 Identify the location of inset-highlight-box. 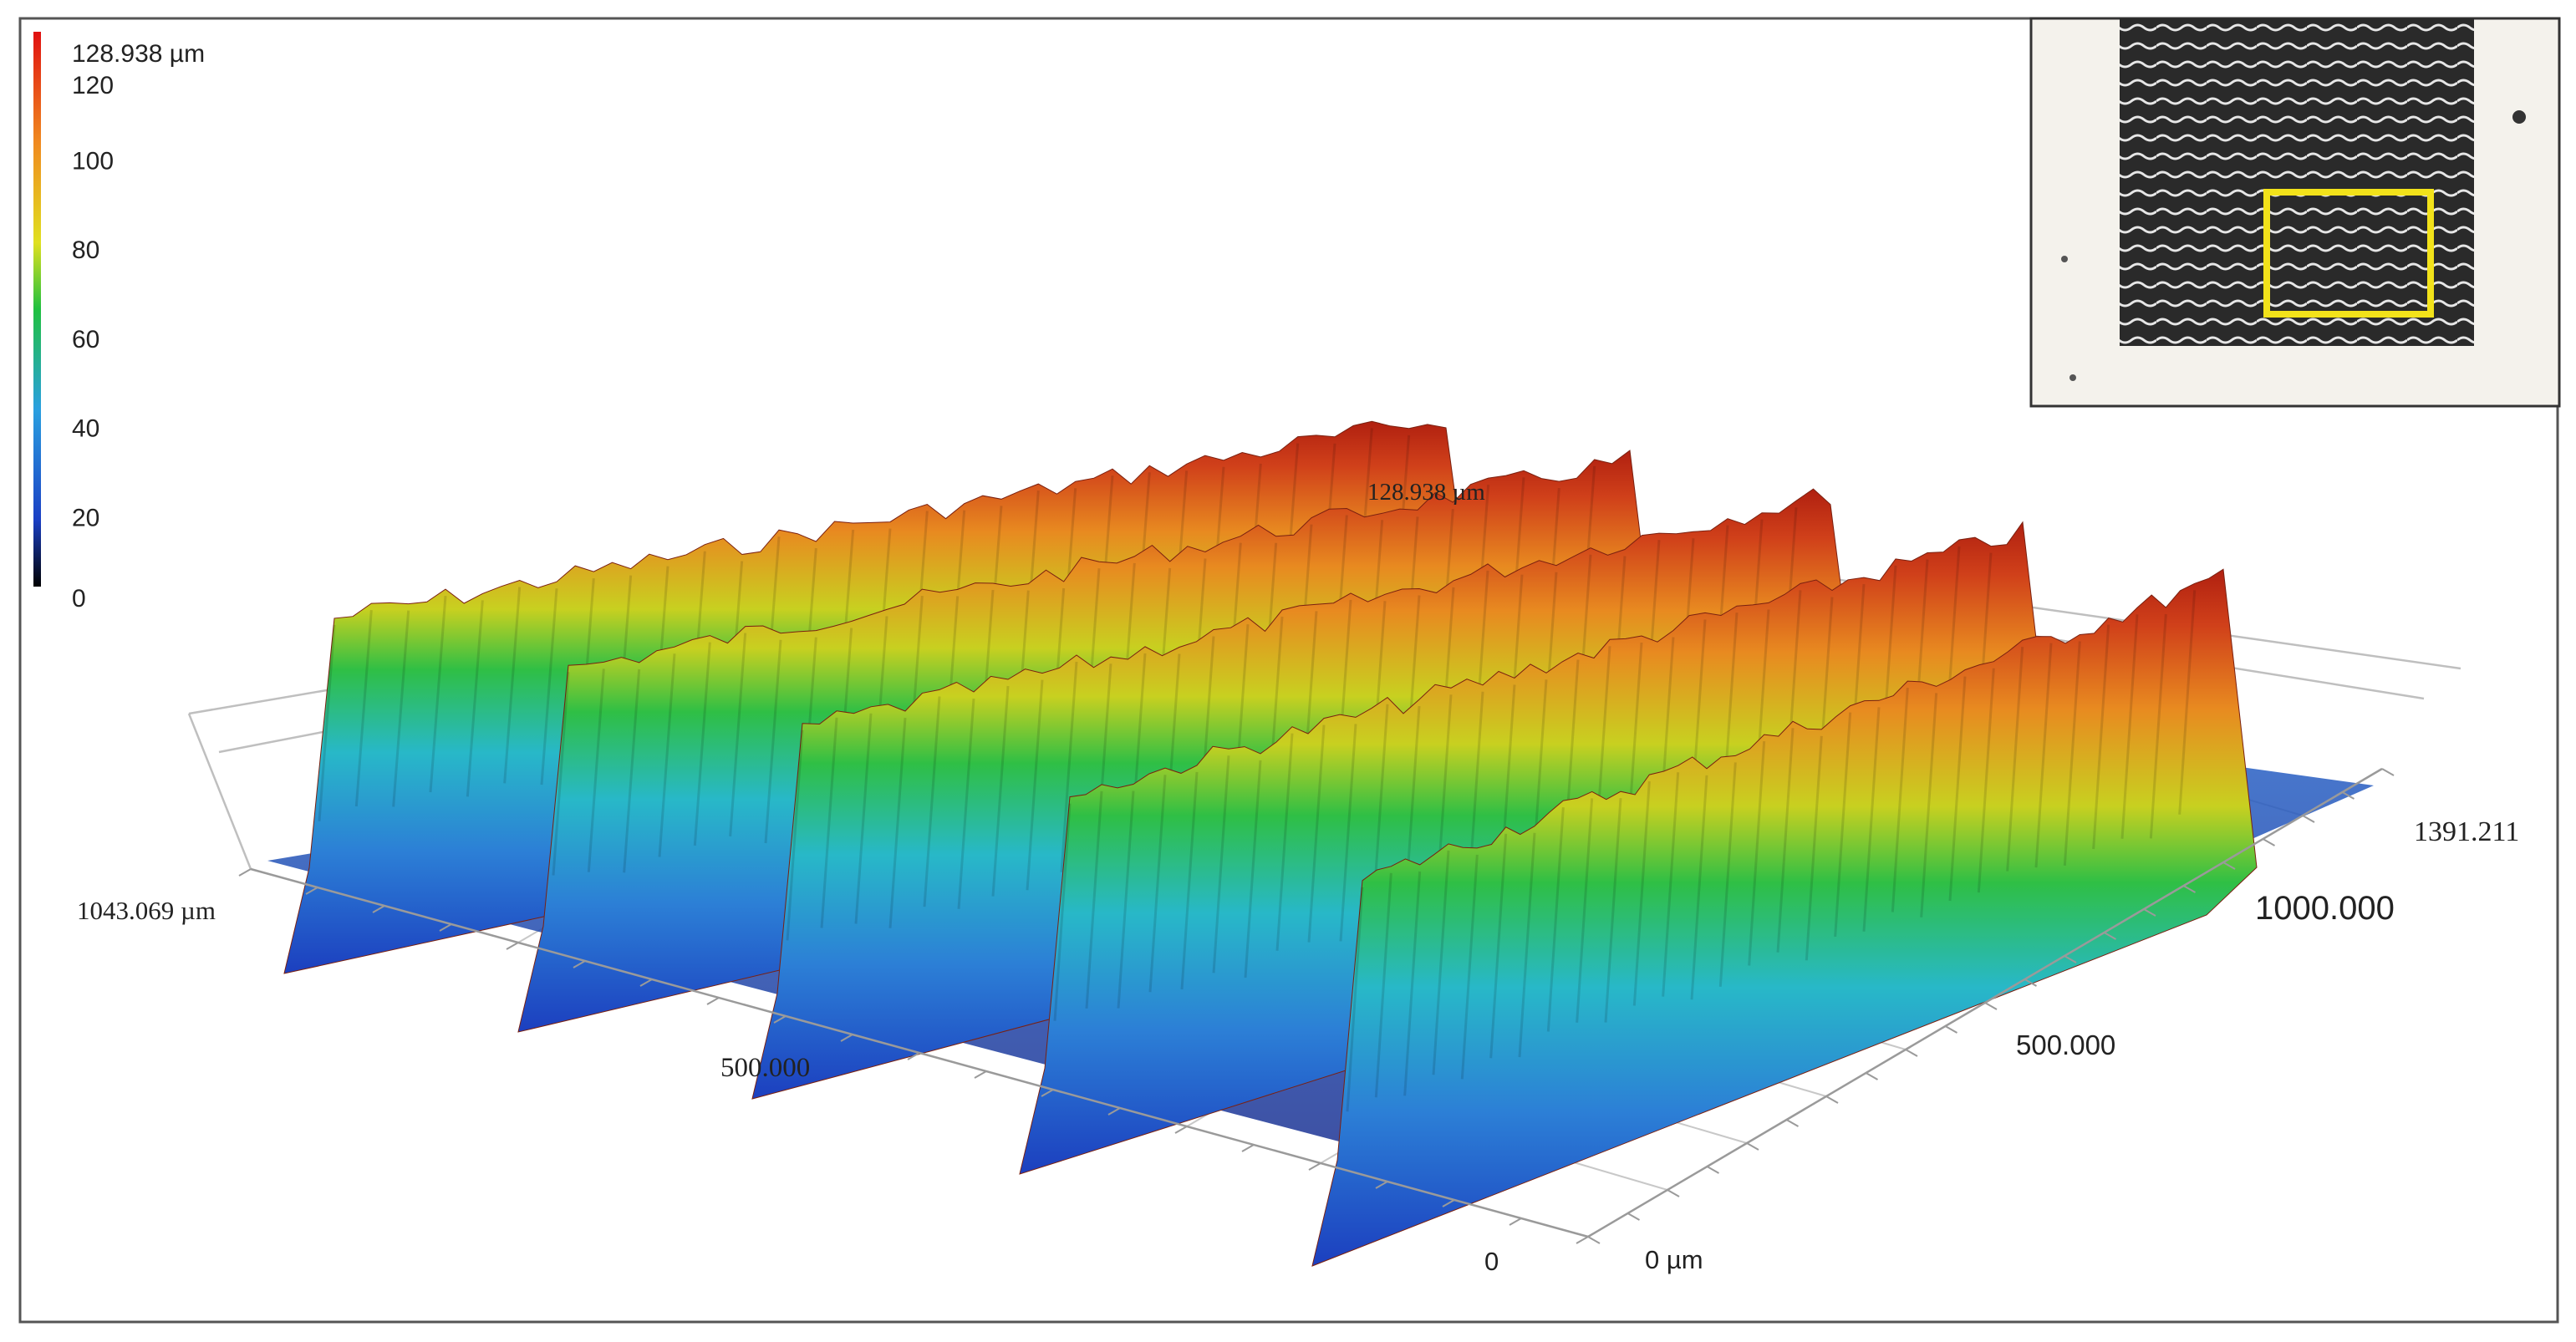
(2348, 254).